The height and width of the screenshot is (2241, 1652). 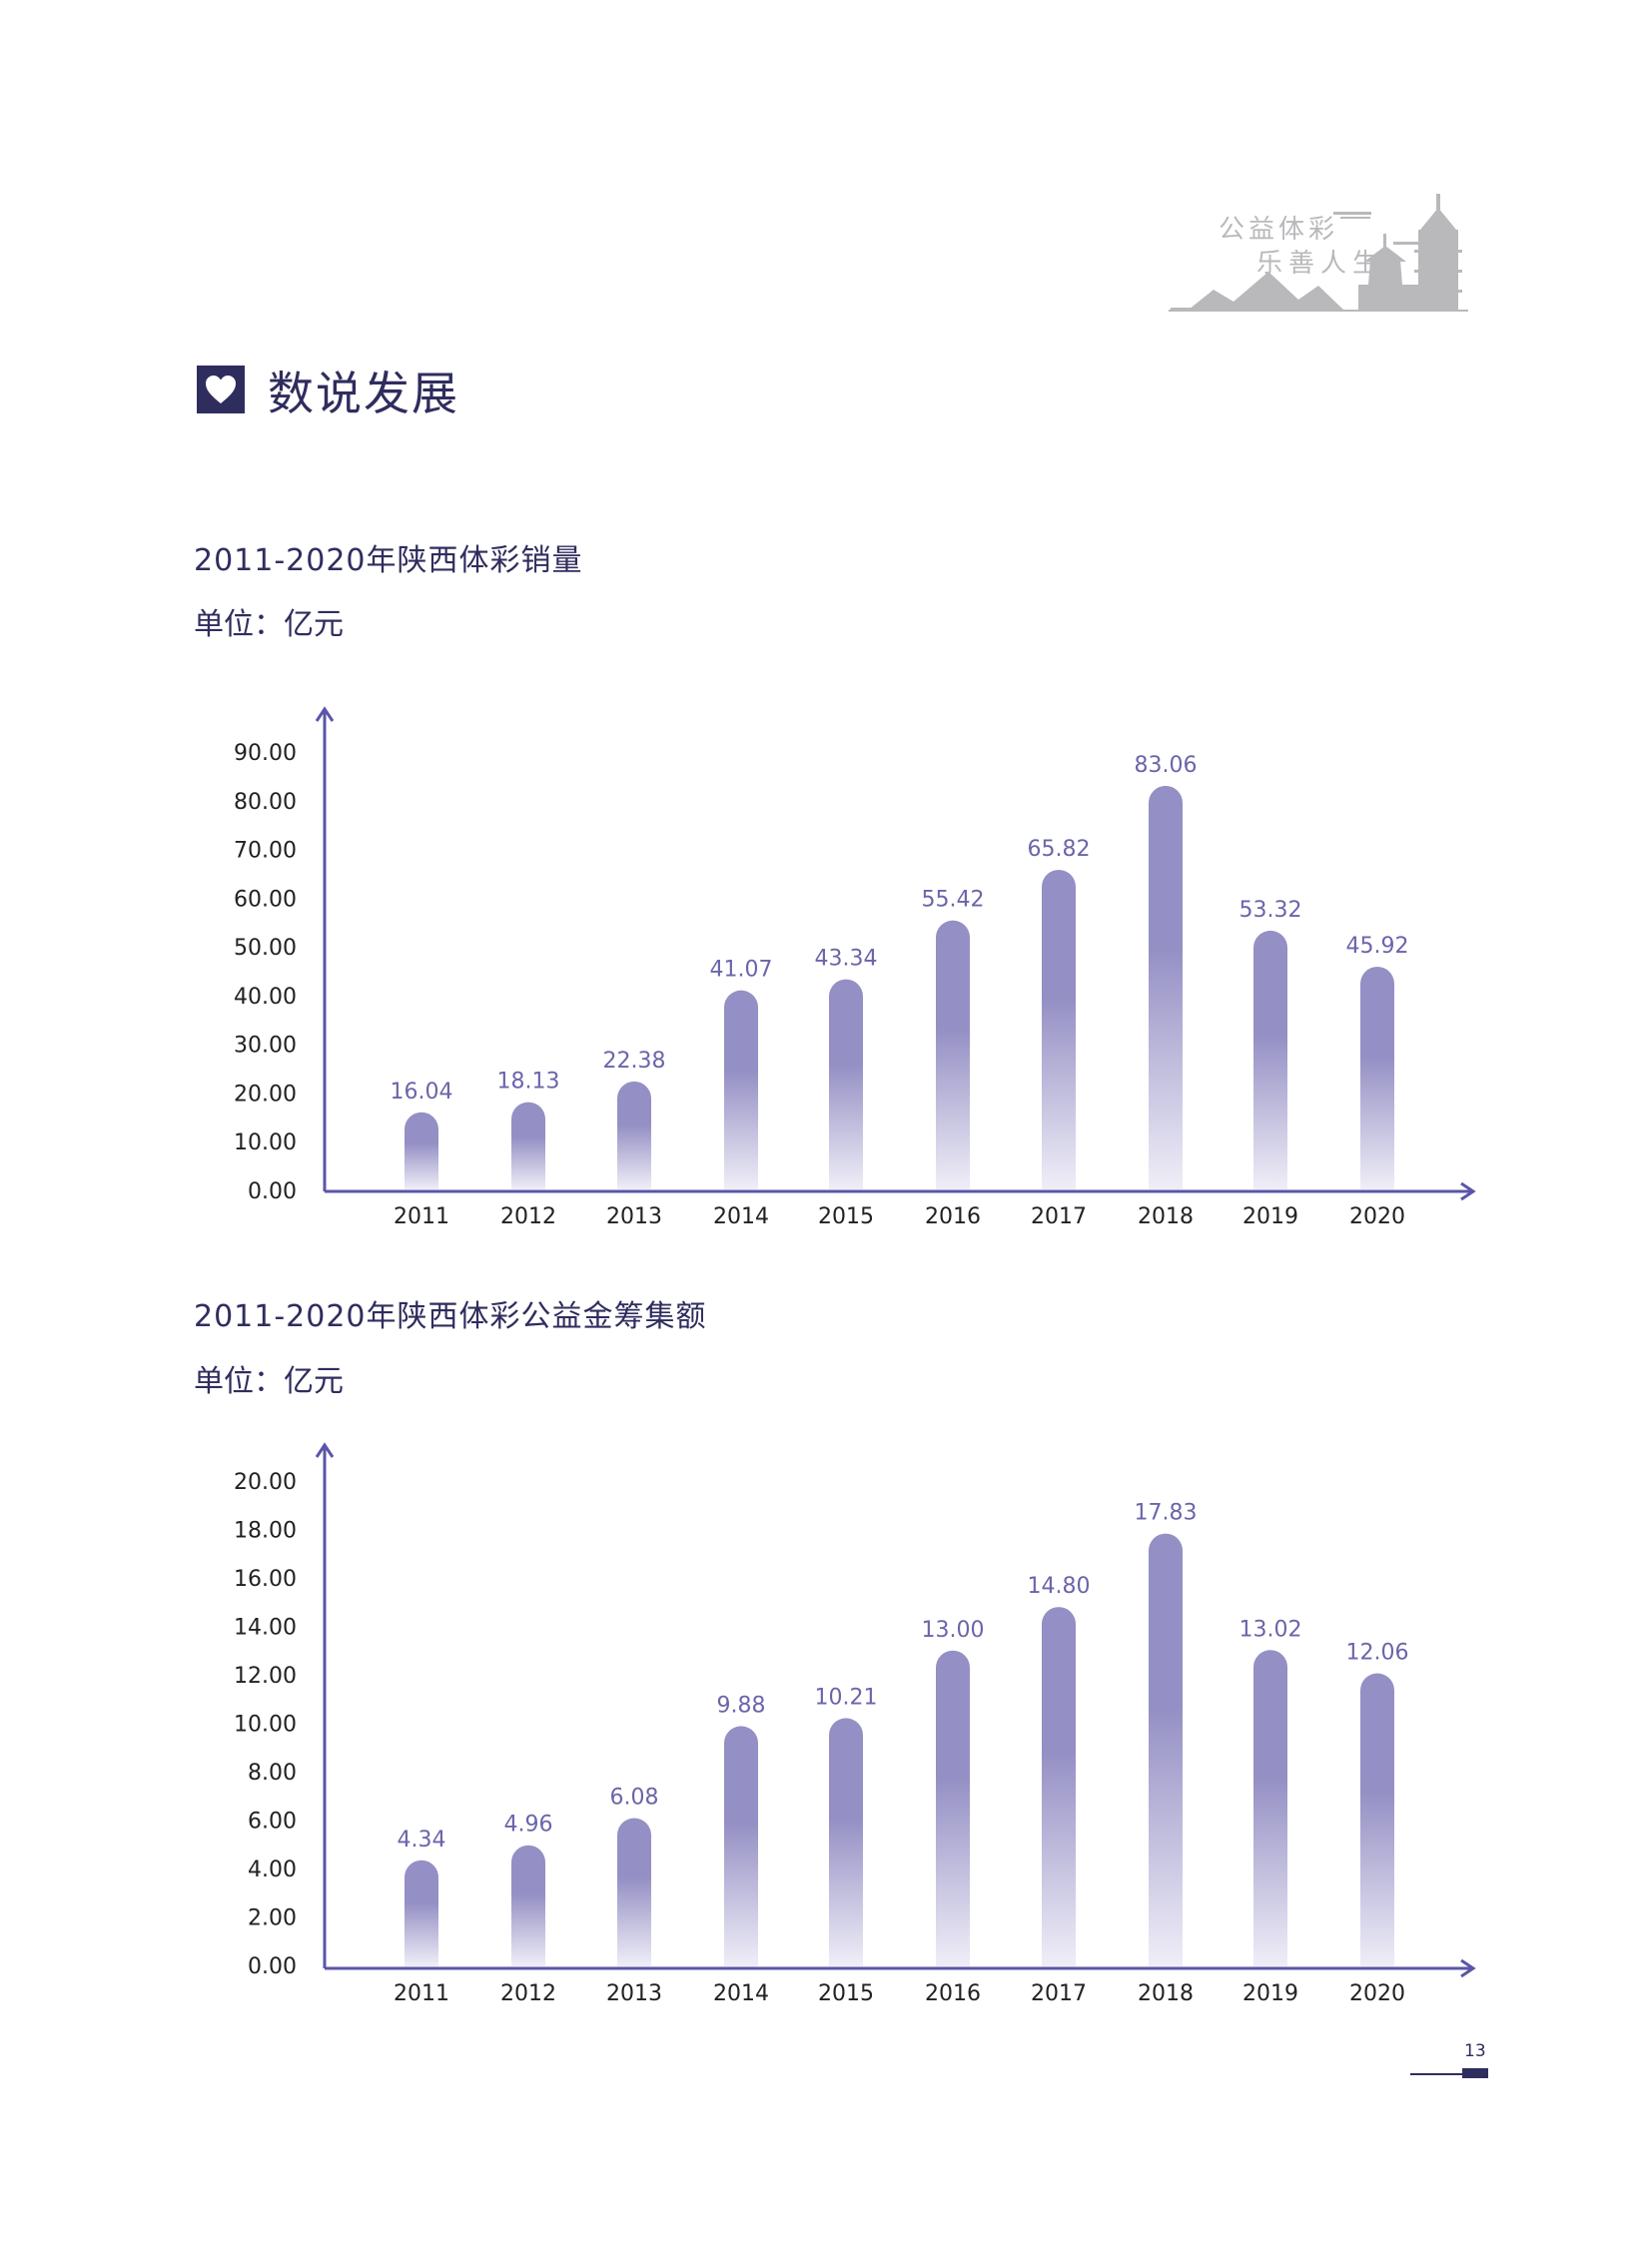 What do you see at coordinates (634, 1798) in the screenshot?
I see `bar-value-label: 6.08` at bounding box center [634, 1798].